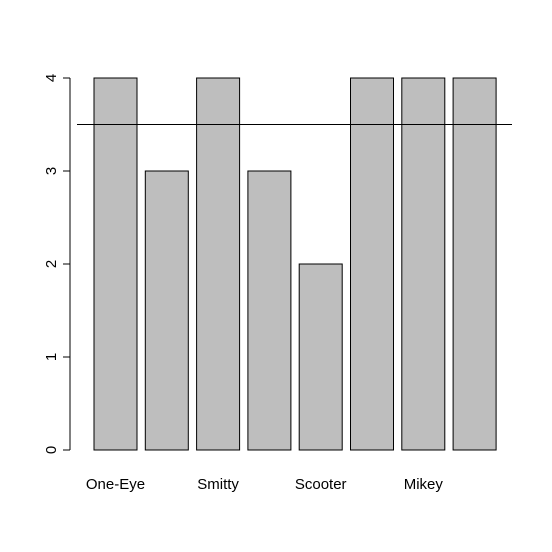 The image size is (552, 552). I want to click on y-tick-label-1: 1, so click(51, 357).